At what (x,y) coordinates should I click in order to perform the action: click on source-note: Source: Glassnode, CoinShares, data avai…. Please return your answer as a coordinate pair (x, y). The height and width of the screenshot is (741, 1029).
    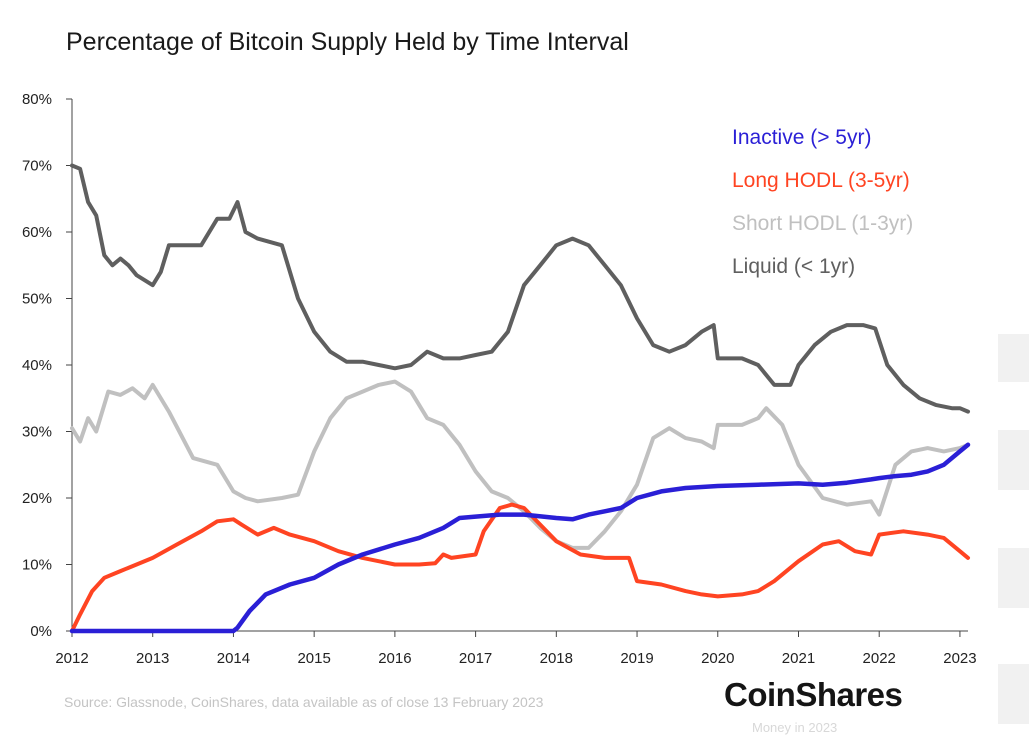
    Looking at the image, I should click on (304, 702).